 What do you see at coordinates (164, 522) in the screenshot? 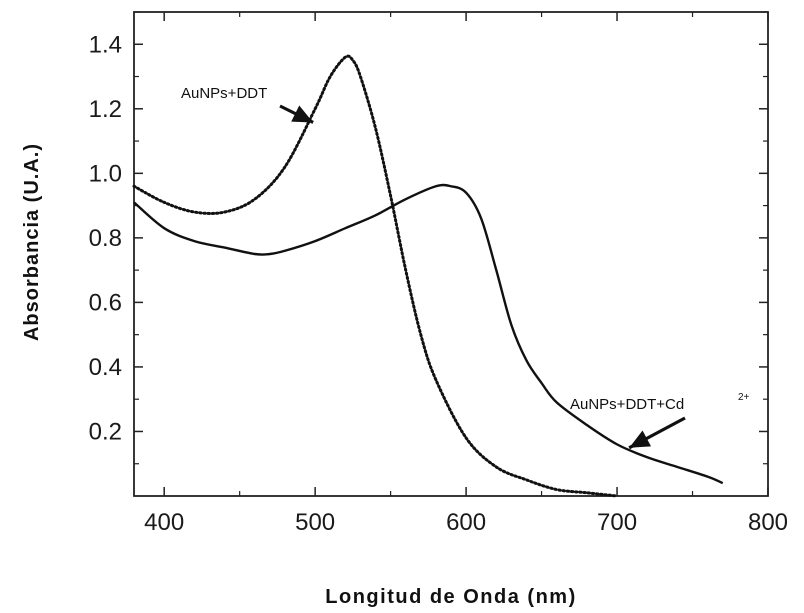
I see `x-tick-label: 400` at bounding box center [164, 522].